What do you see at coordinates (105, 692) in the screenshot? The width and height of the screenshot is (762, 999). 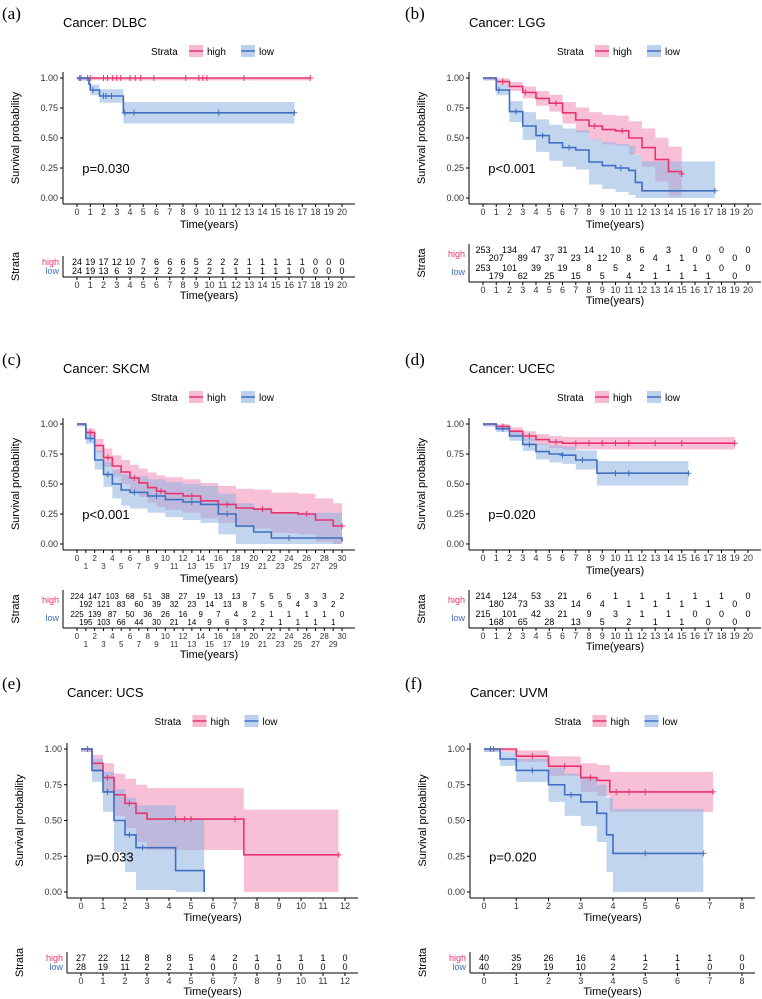 I see `chart-title: Cancer: UCS` at bounding box center [105, 692].